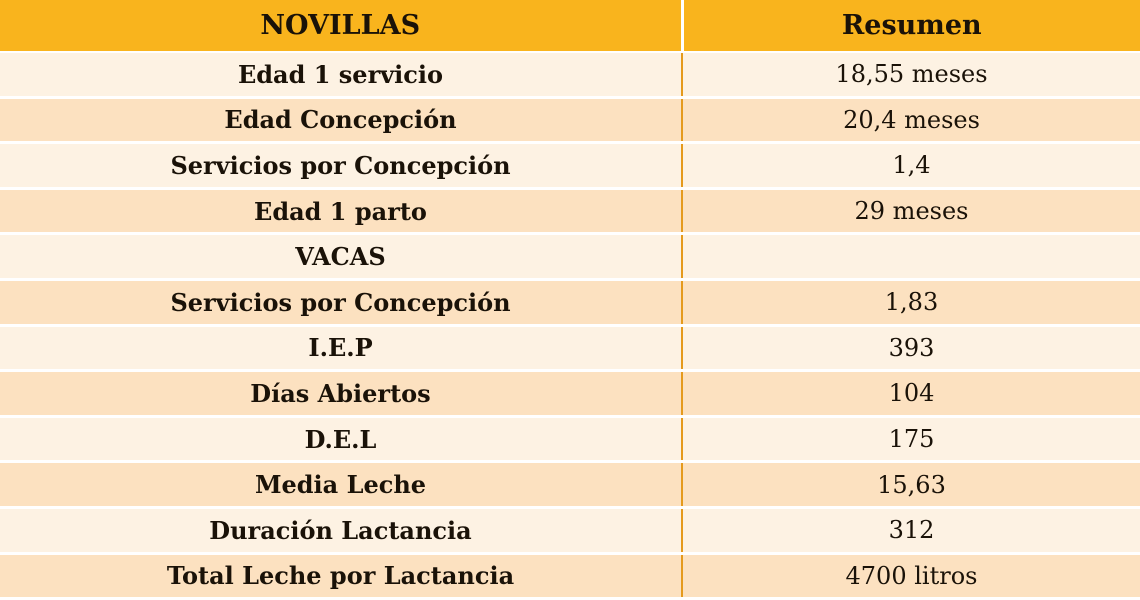 The height and width of the screenshot is (600, 1140). I want to click on table-row: Servicios por Concepción 1,83, so click(570, 303).